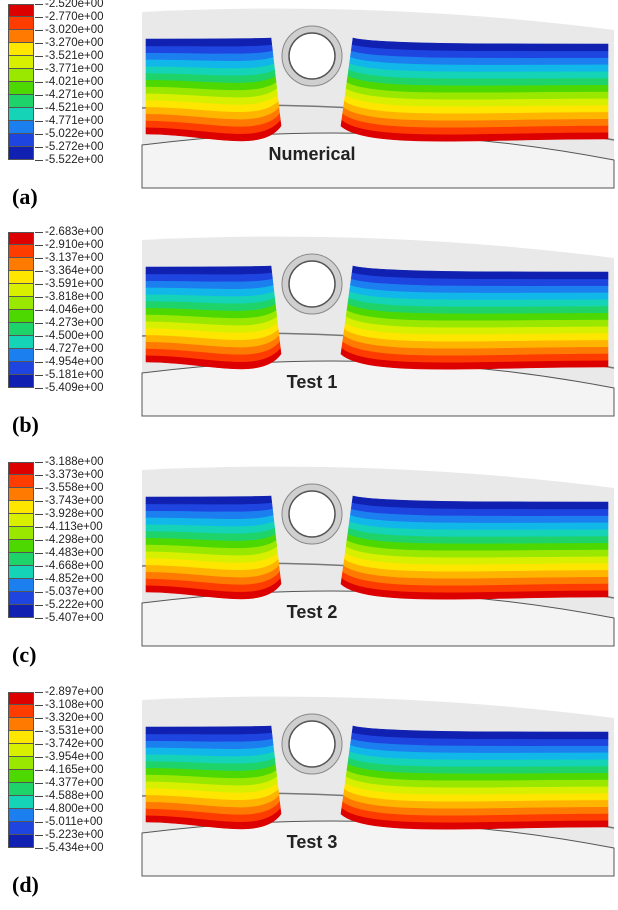 Image resolution: width=618 pixels, height=910 pixels. I want to click on colorbar-tick-label: -5.222e+00, so click(69, 605).